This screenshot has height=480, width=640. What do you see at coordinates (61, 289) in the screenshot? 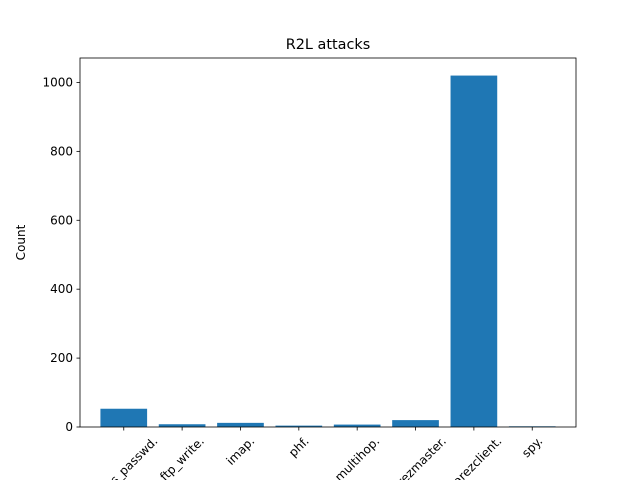
I see `y-tick-label: 400` at bounding box center [61, 289].